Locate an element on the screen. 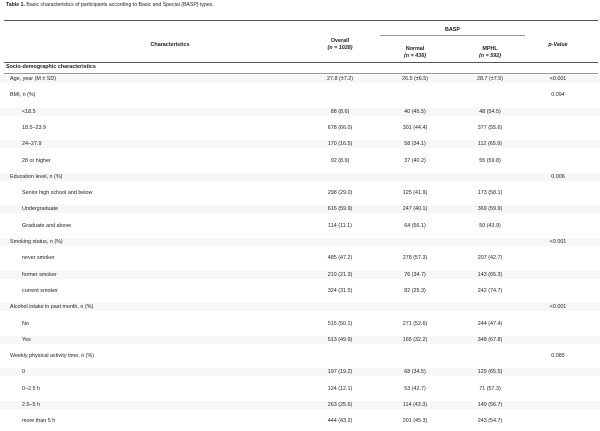  cell-normal: 82 (25.3) is located at coordinates (415, 290).